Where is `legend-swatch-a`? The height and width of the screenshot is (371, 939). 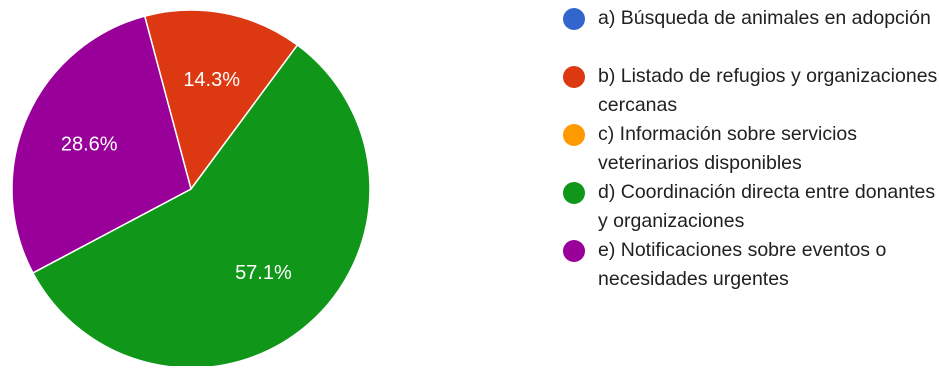 legend-swatch-a is located at coordinates (574, 19).